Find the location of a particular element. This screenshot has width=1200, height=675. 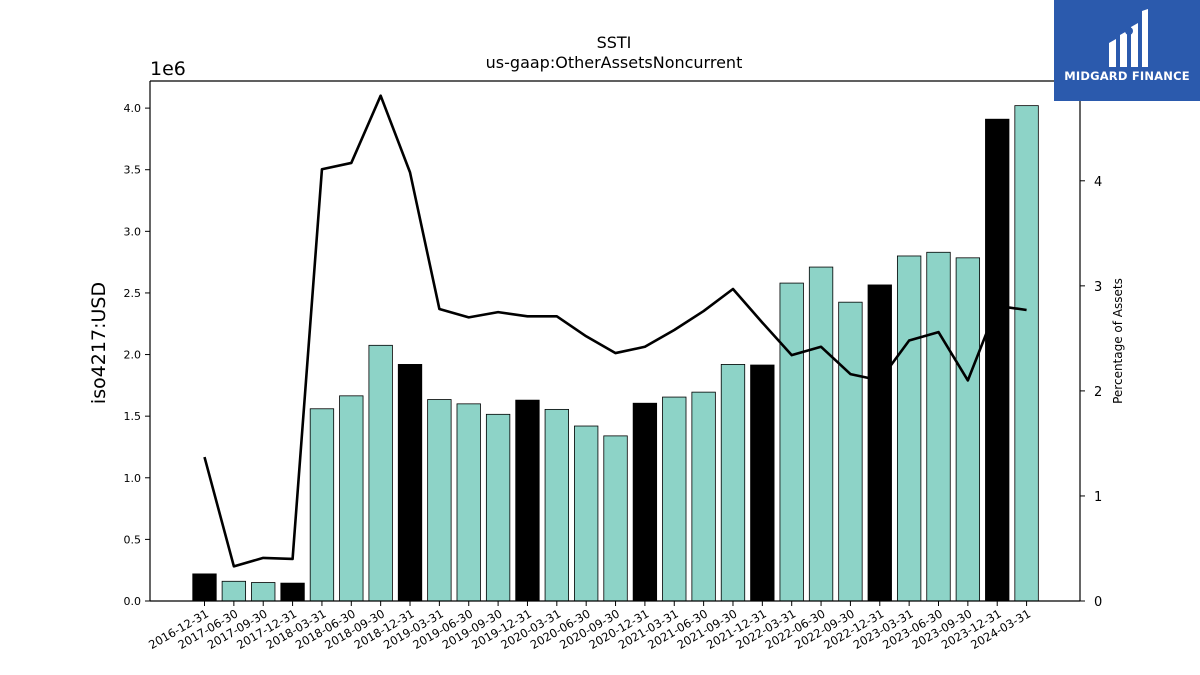

y-offset-label: 1e6 is located at coordinates (168, 69).